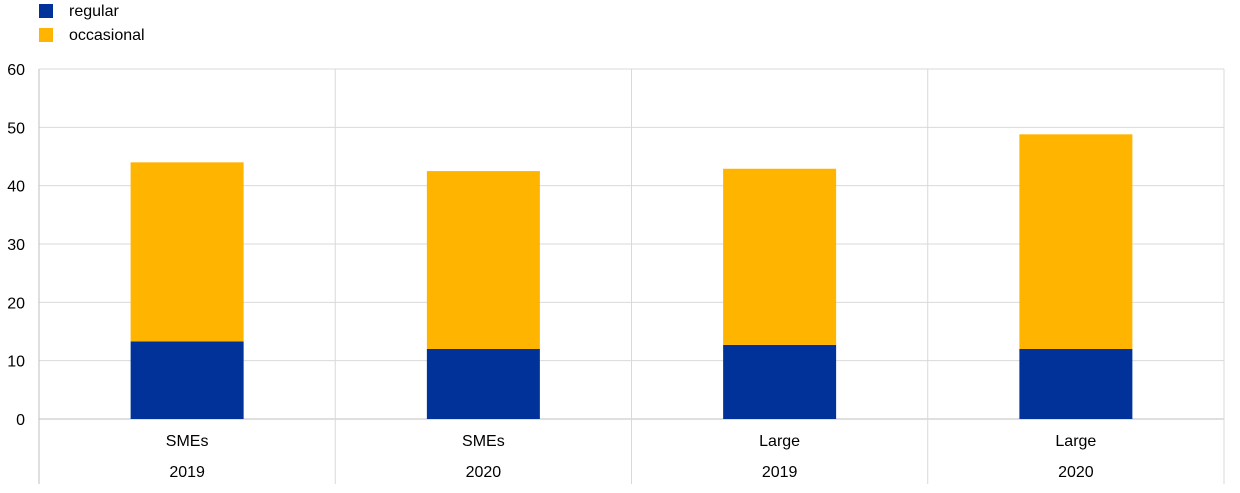  Describe the element at coordinates (16, 187) in the screenshot. I see `y-tick-label: 40` at that location.